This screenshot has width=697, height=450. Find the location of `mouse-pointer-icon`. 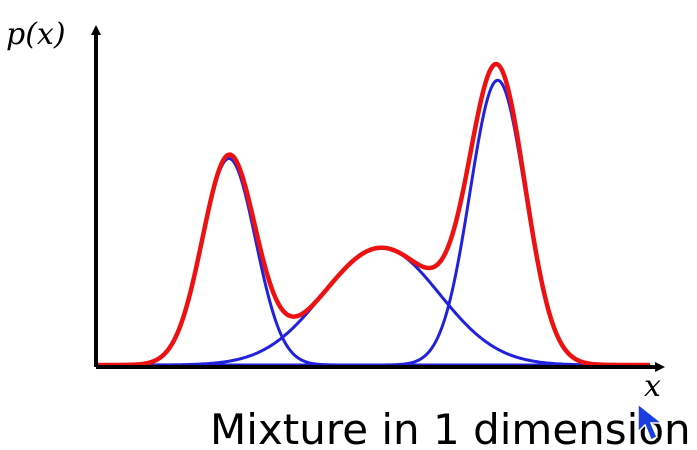

mouse-pointer-icon is located at coordinates (651, 422).